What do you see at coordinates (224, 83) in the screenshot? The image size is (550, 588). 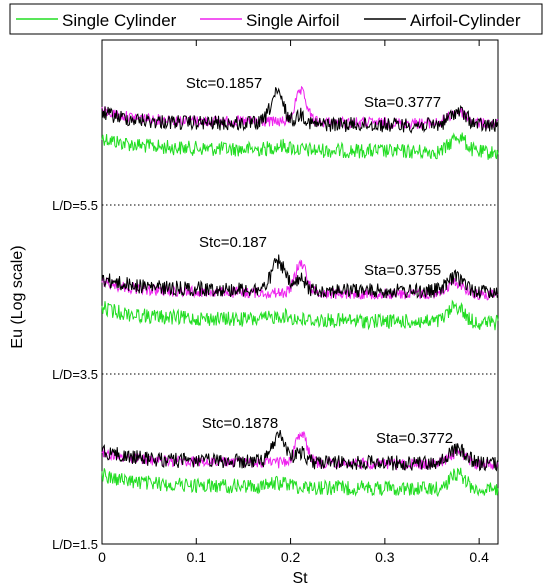 I see `annotation-stc-ld55: Stc=0.1857` at bounding box center [224, 83].